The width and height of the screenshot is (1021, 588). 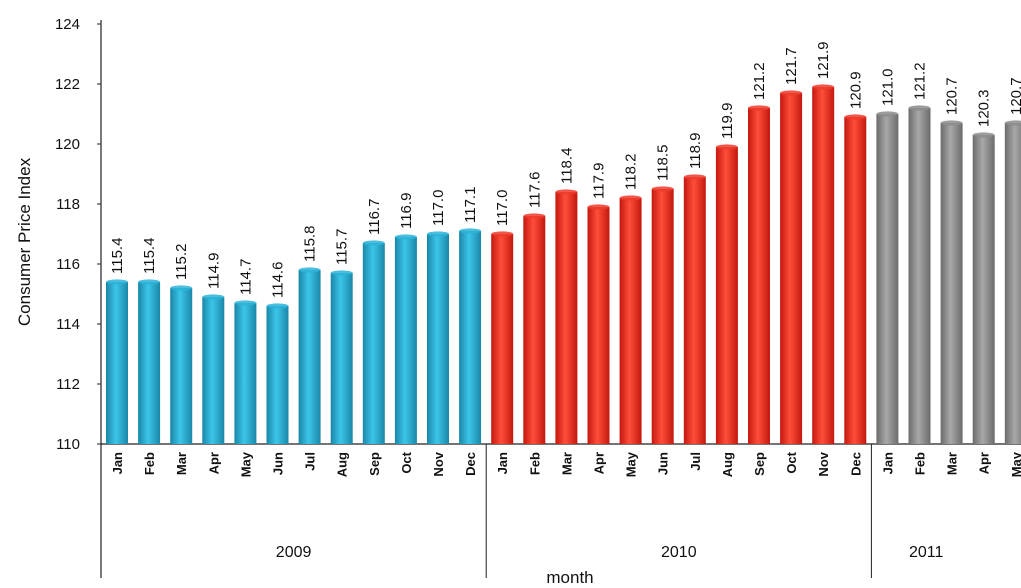 I want to click on bar-2010-aug, so click(x=726, y=295).